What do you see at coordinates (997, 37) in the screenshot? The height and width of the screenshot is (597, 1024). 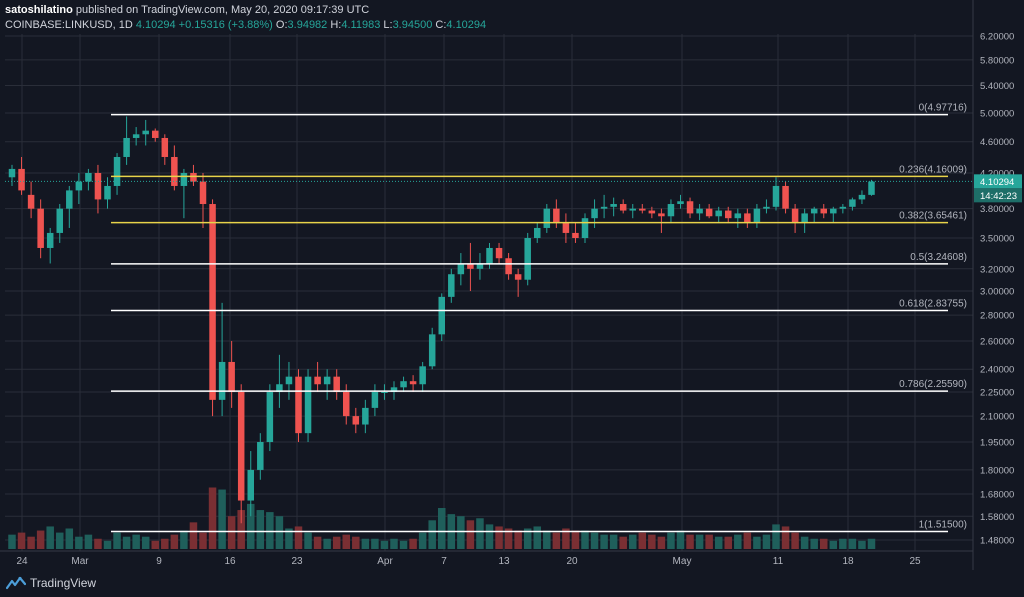 I see `price-tick-label: 6.20000` at bounding box center [997, 37].